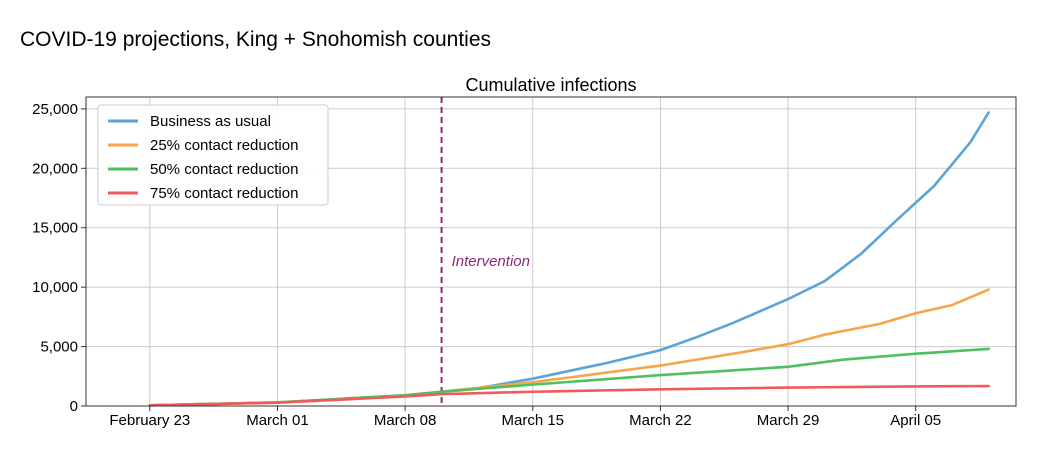 The width and height of the screenshot is (1046, 453). What do you see at coordinates (569, 395) in the screenshot?
I see `series-line` at bounding box center [569, 395].